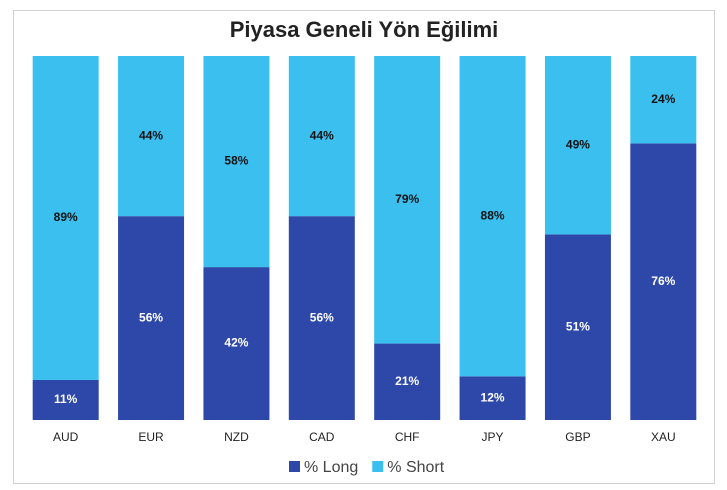  What do you see at coordinates (66, 437) in the screenshot?
I see `x-tick-label: AUD` at bounding box center [66, 437].